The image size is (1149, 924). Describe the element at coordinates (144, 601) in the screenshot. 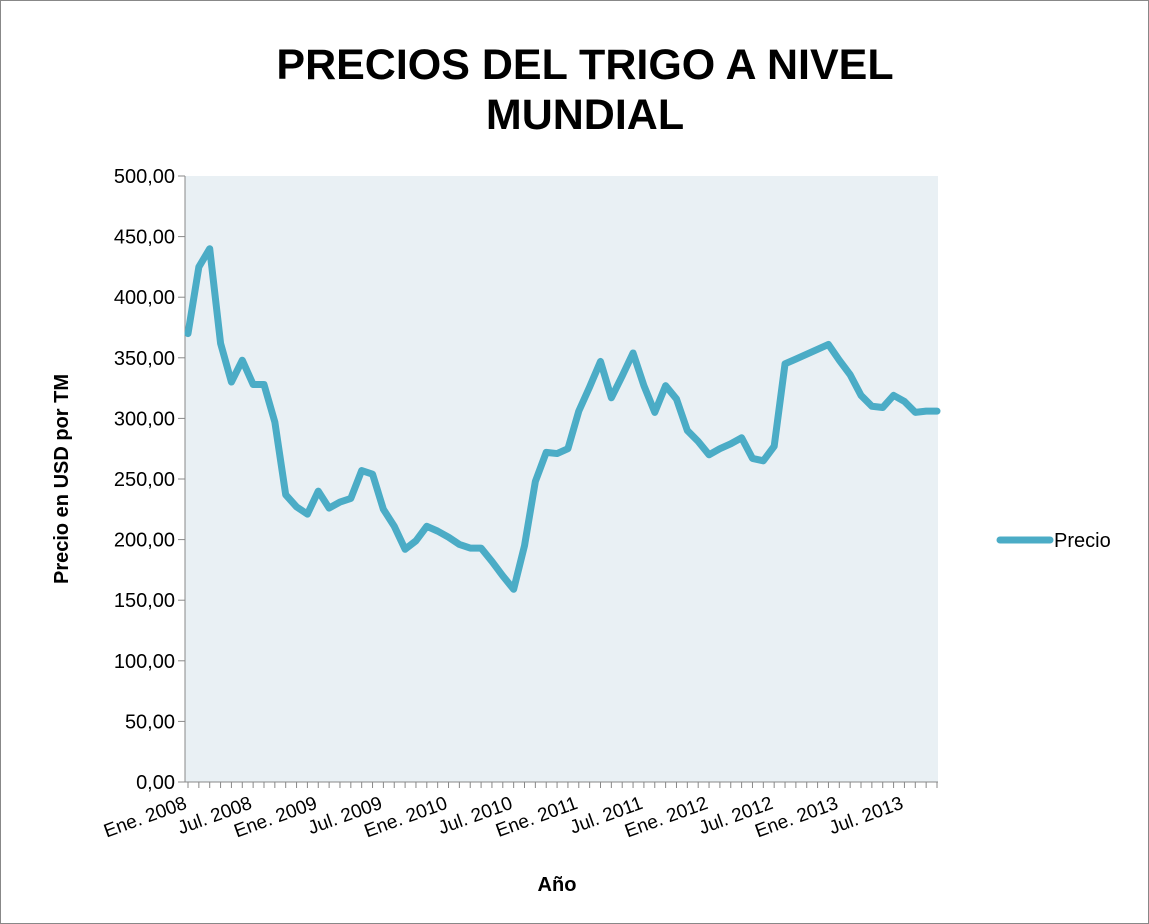

I see `y-tick-label: 150,00` at that location.